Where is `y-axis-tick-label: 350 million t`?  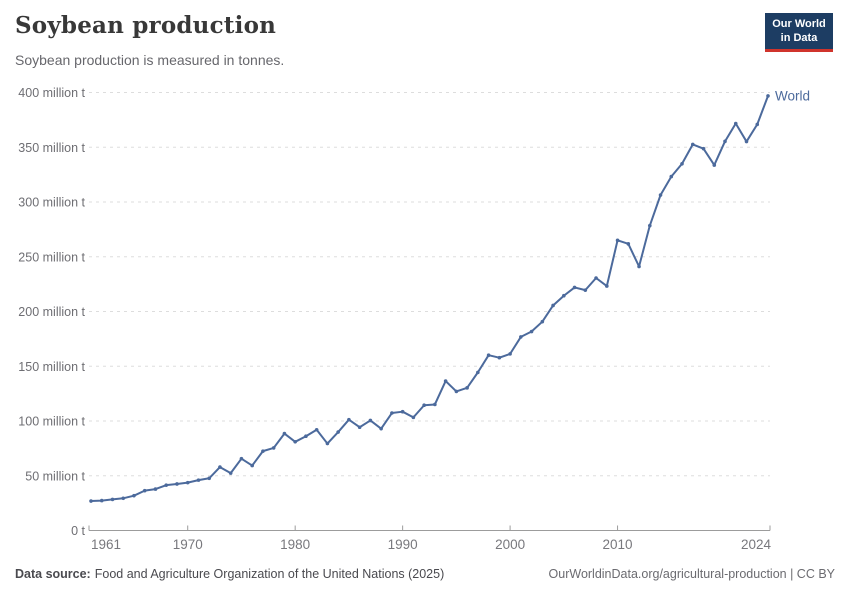
y-axis-tick-label: 350 million t is located at coordinates (51, 148).